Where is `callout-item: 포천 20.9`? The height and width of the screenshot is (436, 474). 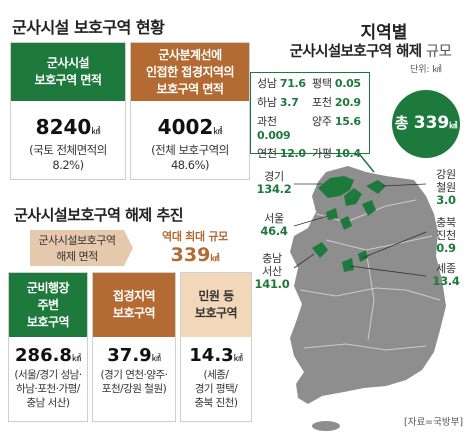 callout-item: 포천 20.9 is located at coordinates (336, 102).